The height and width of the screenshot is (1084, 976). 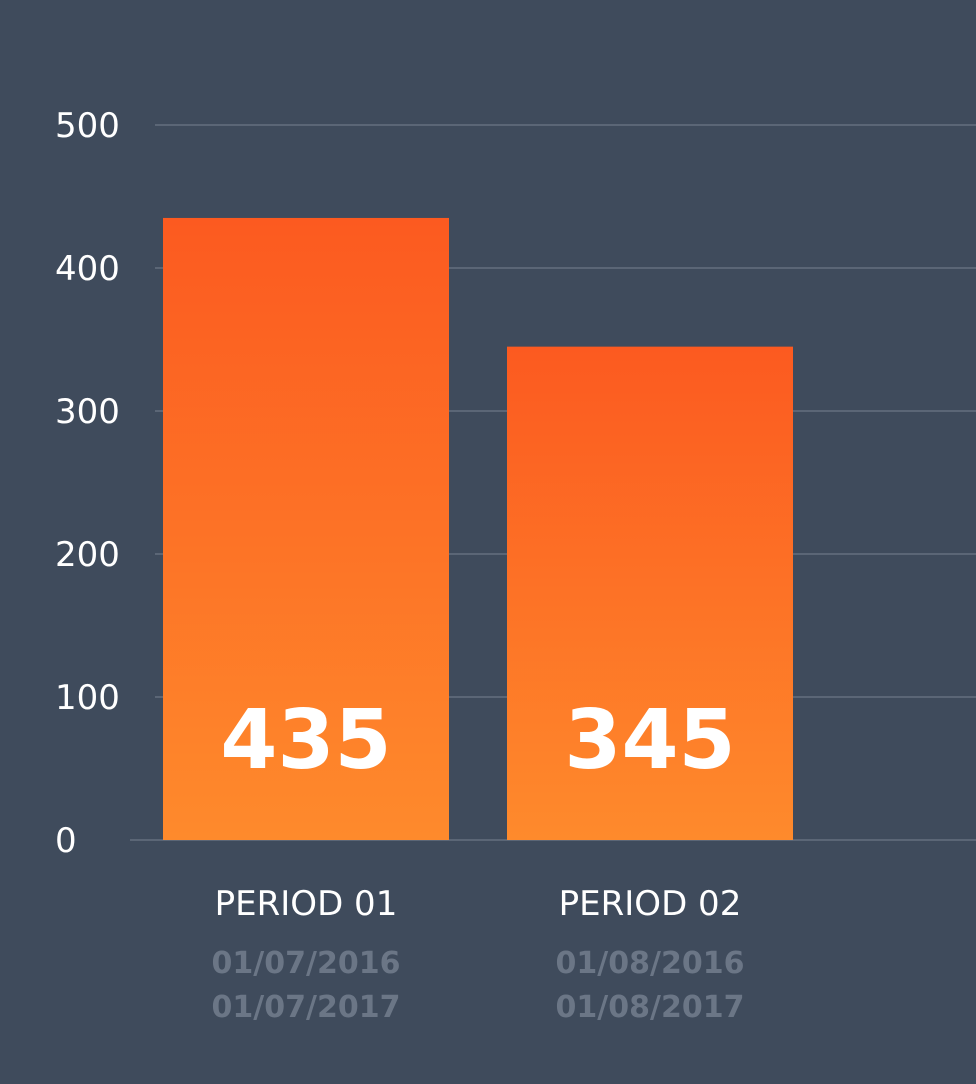 I want to click on bar-value-label: 345, so click(x=649, y=740).